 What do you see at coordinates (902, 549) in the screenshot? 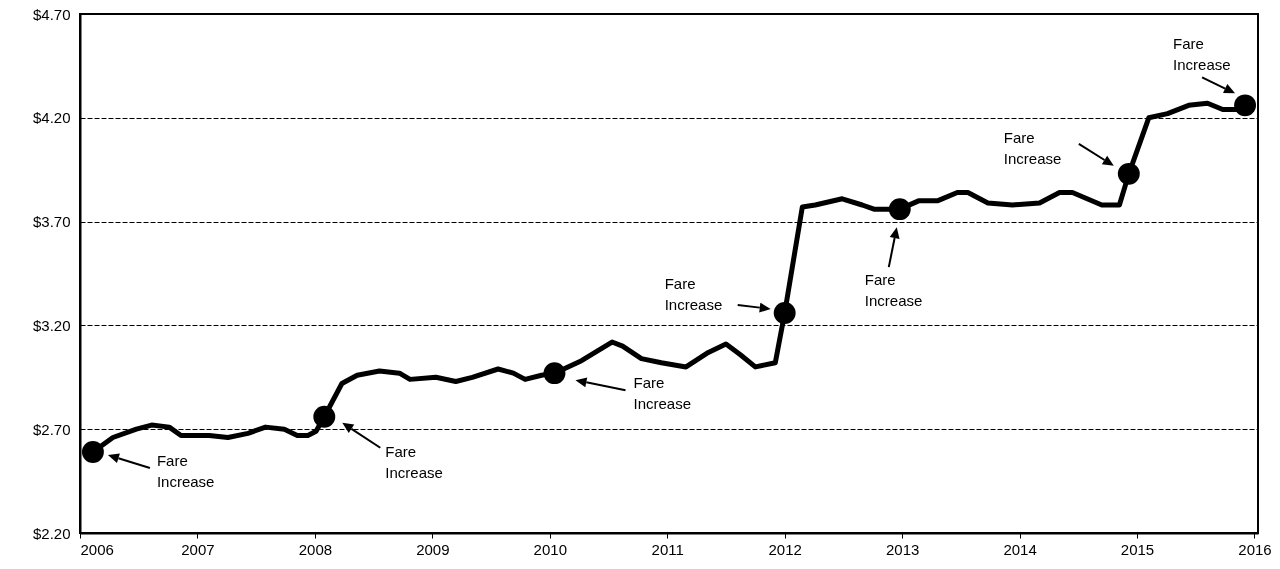
I see `x-tick-label: 2013` at bounding box center [902, 549].